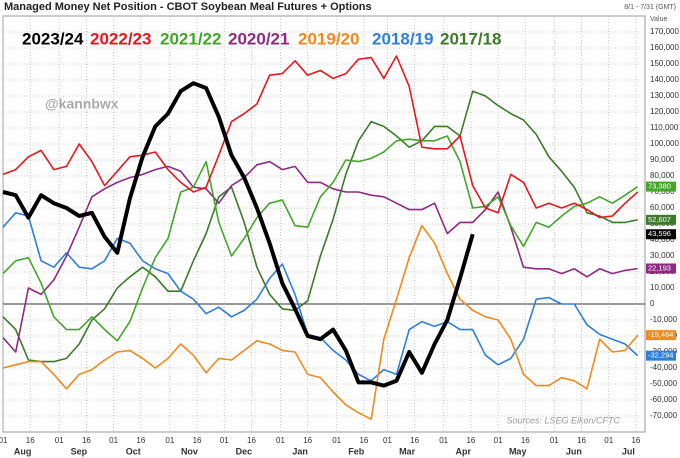 The width and height of the screenshot is (680, 458). I want to click on y-tick-label: 30,000, so click(662, 255).